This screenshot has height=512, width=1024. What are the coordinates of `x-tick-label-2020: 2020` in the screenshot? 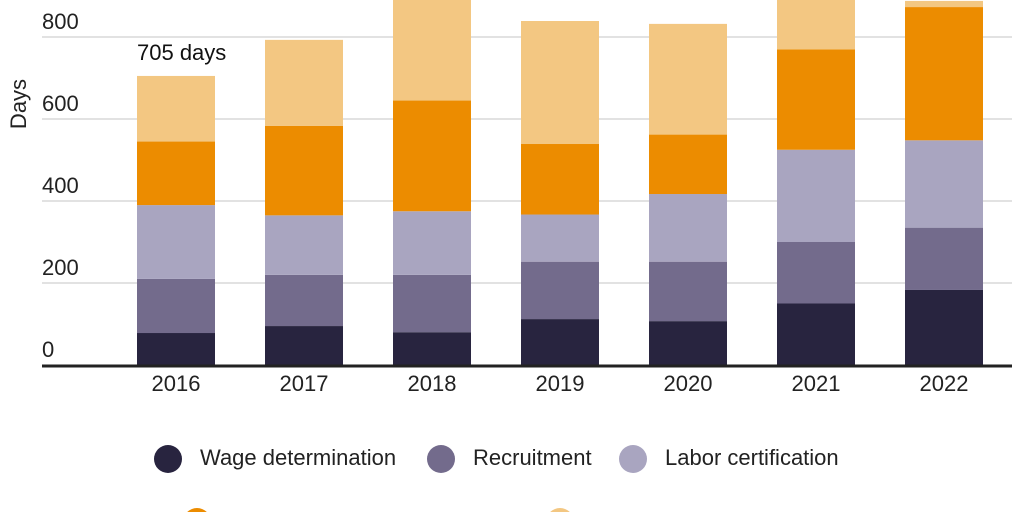 It's located at (688, 383).